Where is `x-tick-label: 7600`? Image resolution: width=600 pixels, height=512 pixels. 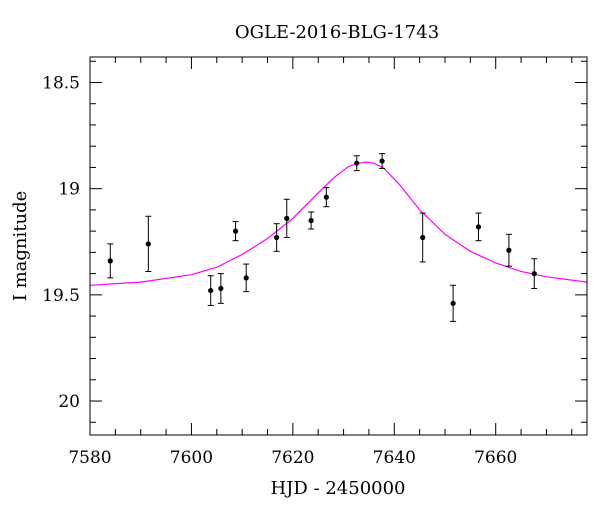 x-tick-label: 7600 is located at coordinates (191, 458).